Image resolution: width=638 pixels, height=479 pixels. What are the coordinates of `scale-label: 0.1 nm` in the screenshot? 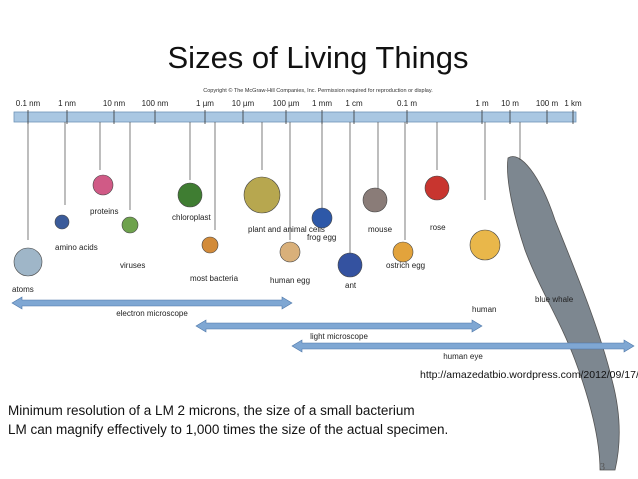 It's located at (28, 103).